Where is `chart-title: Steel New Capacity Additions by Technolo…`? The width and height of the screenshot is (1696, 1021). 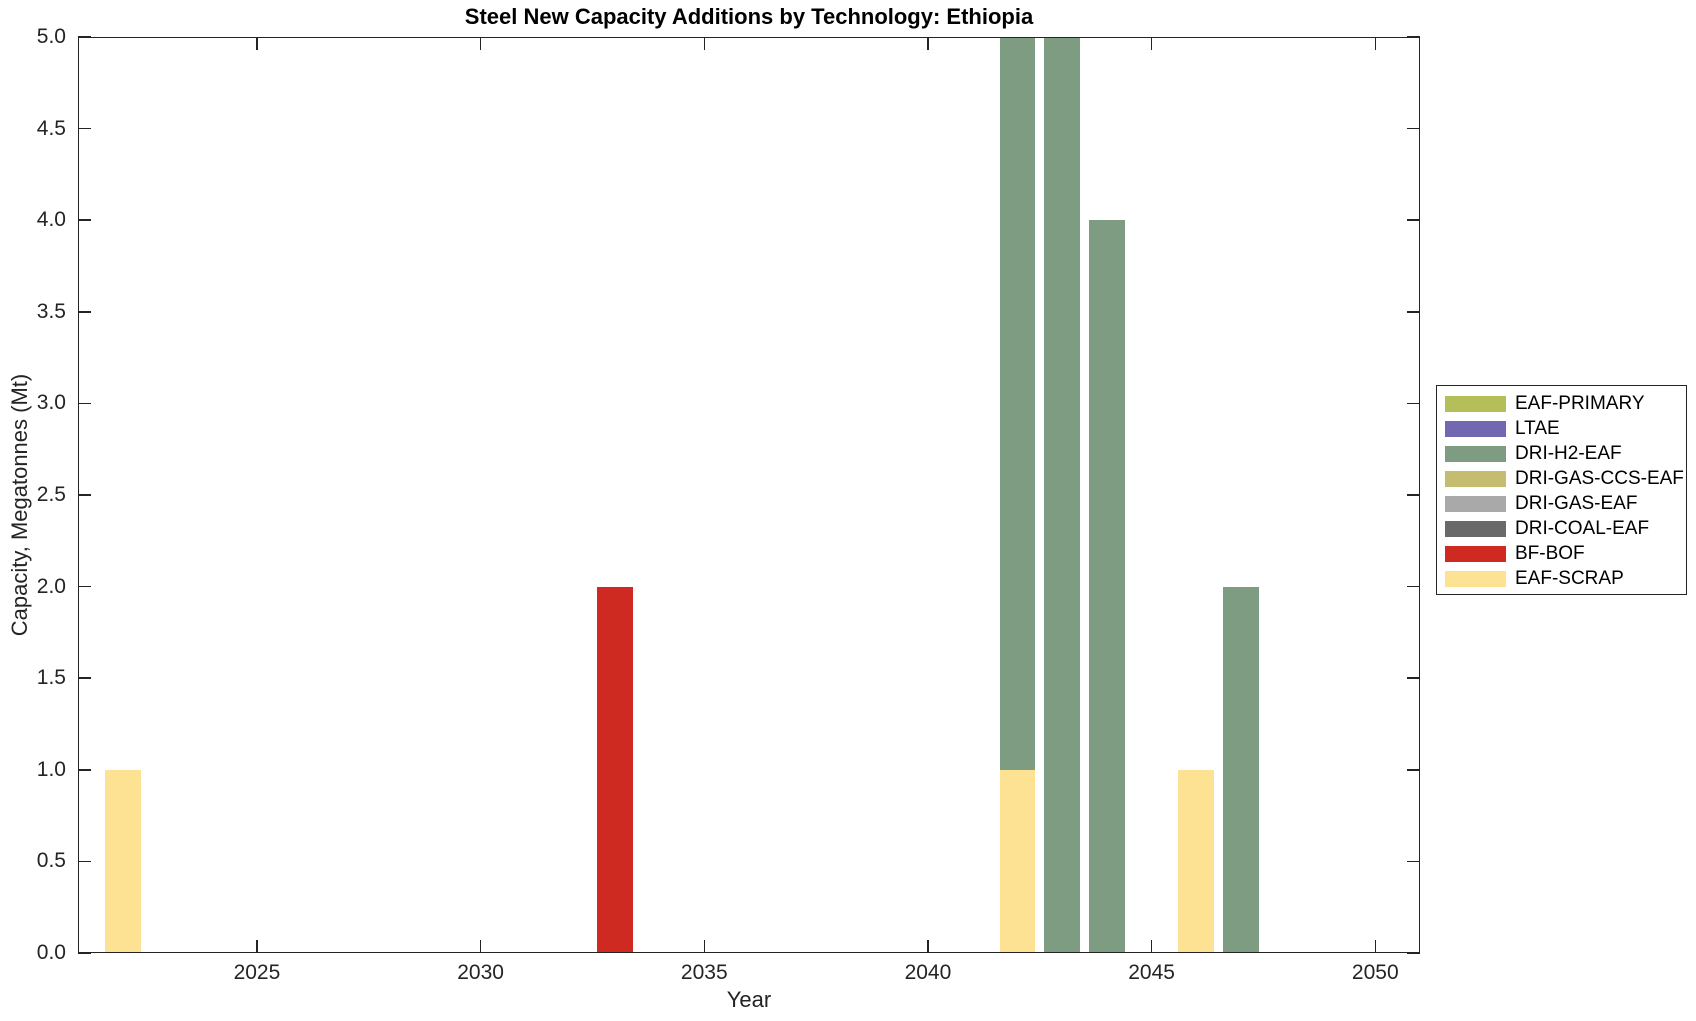 chart-title: Steel New Capacity Additions by Technolo… is located at coordinates (749, 16).